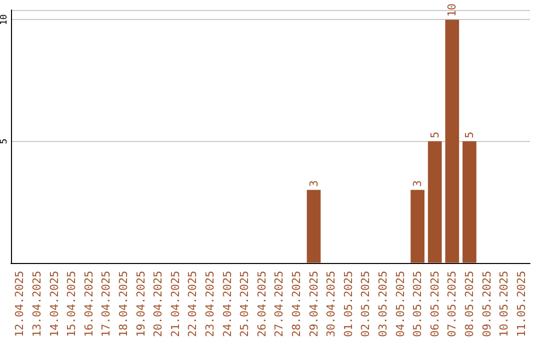 Image resolution: width=540 pixels, height=340 pixels. Describe the element at coordinates (279, 304) in the screenshot. I see `x-tick-label: 27.04.2025` at that location.